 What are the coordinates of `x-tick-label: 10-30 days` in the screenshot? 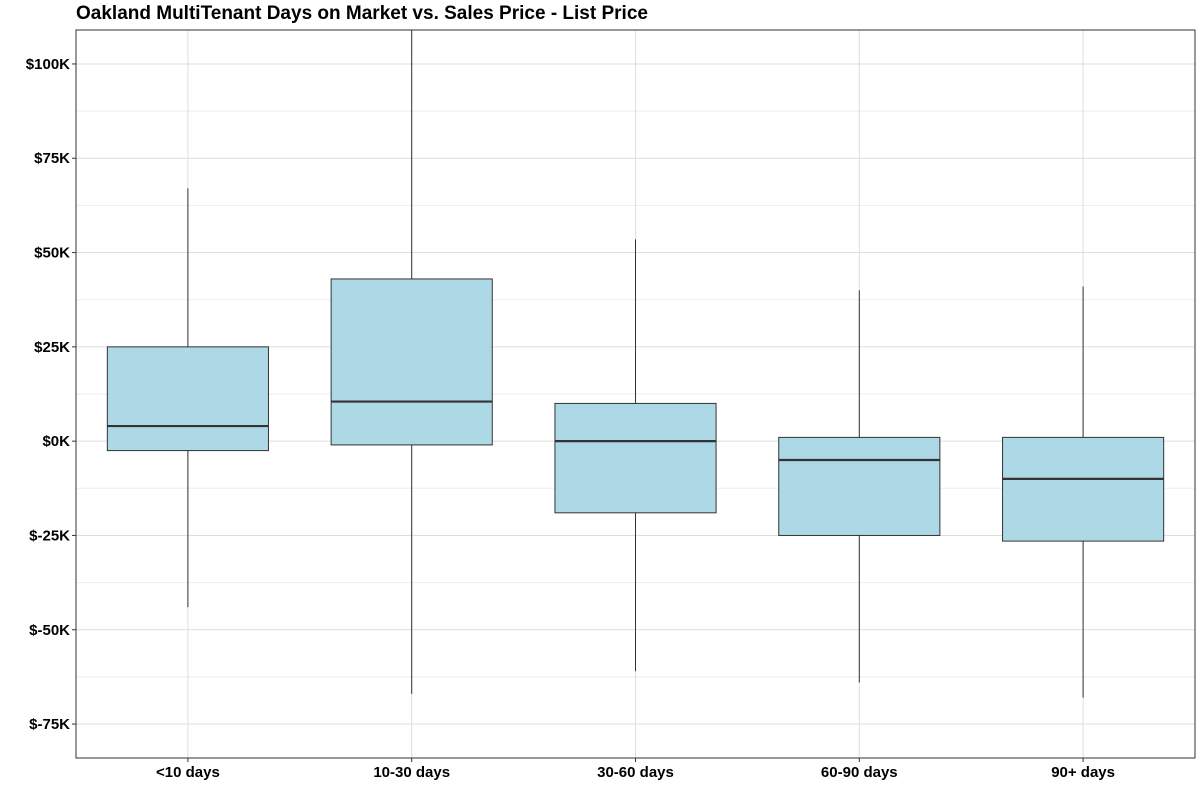 It's located at (411, 772).